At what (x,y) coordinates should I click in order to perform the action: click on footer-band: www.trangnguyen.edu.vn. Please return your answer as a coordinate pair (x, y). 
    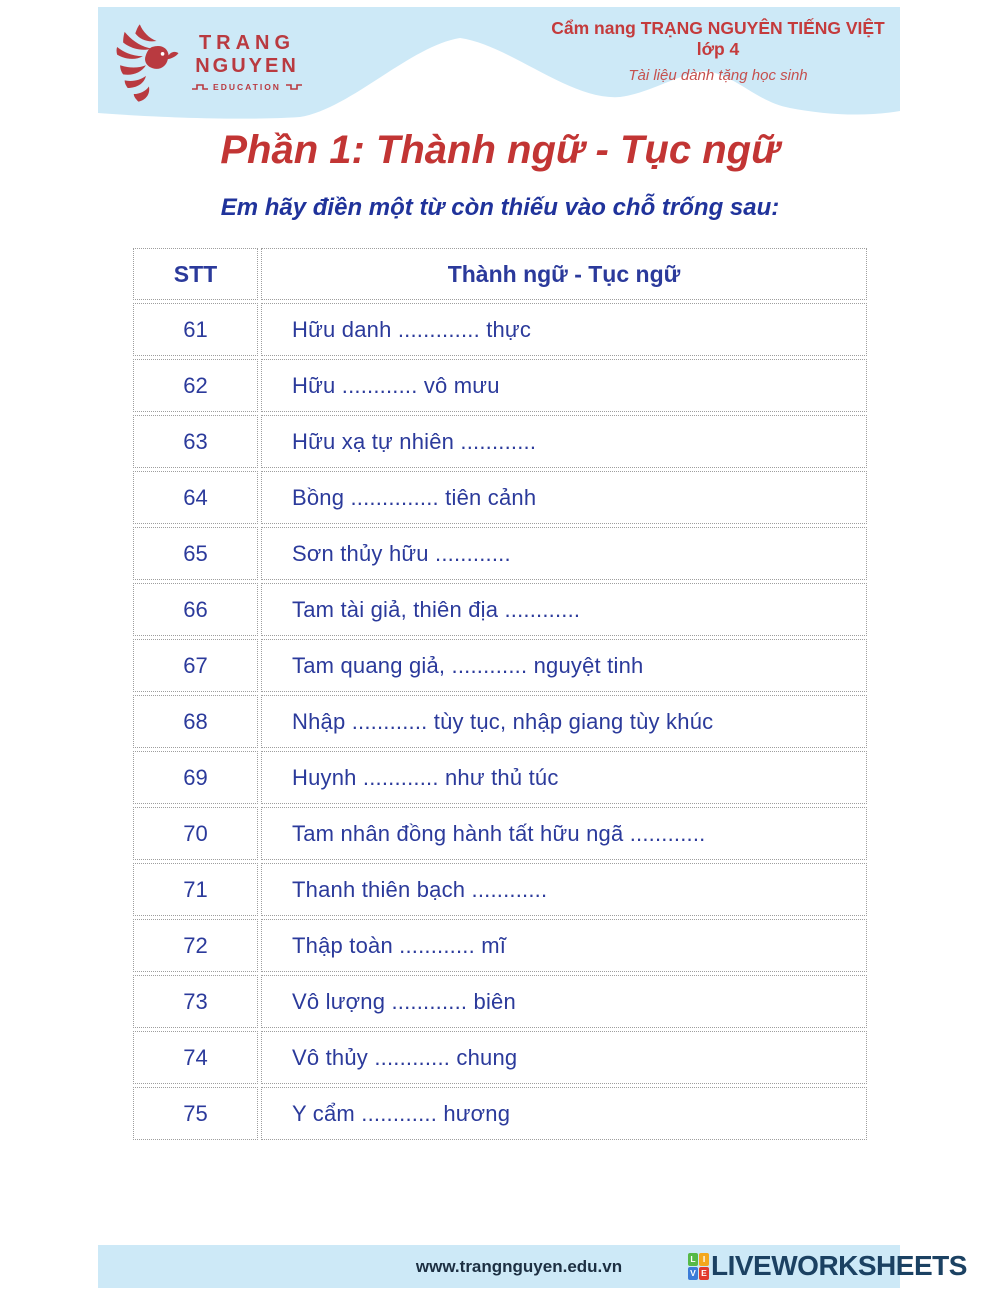
    Looking at the image, I should click on (499, 1266).